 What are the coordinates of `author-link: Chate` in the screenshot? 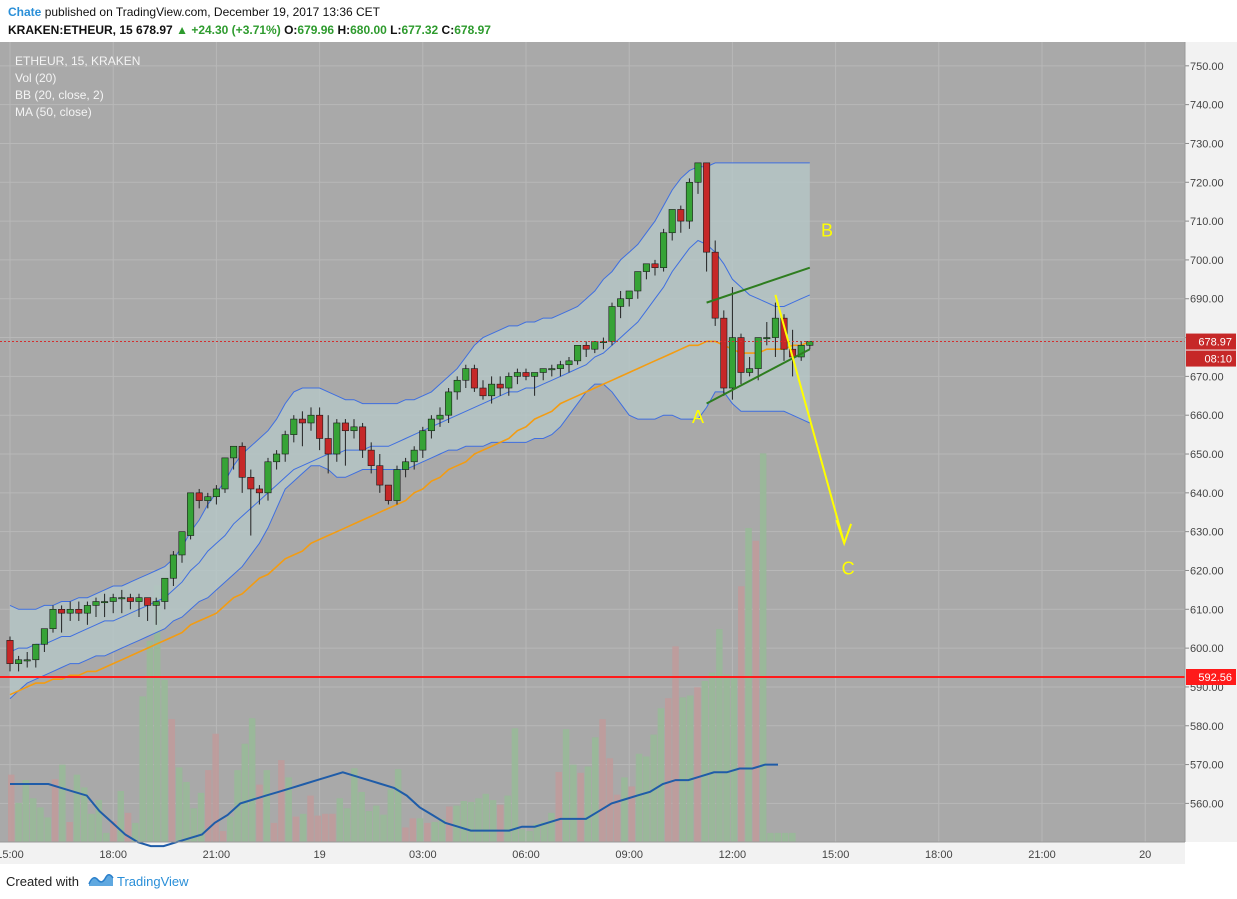 It's located at (25, 12).